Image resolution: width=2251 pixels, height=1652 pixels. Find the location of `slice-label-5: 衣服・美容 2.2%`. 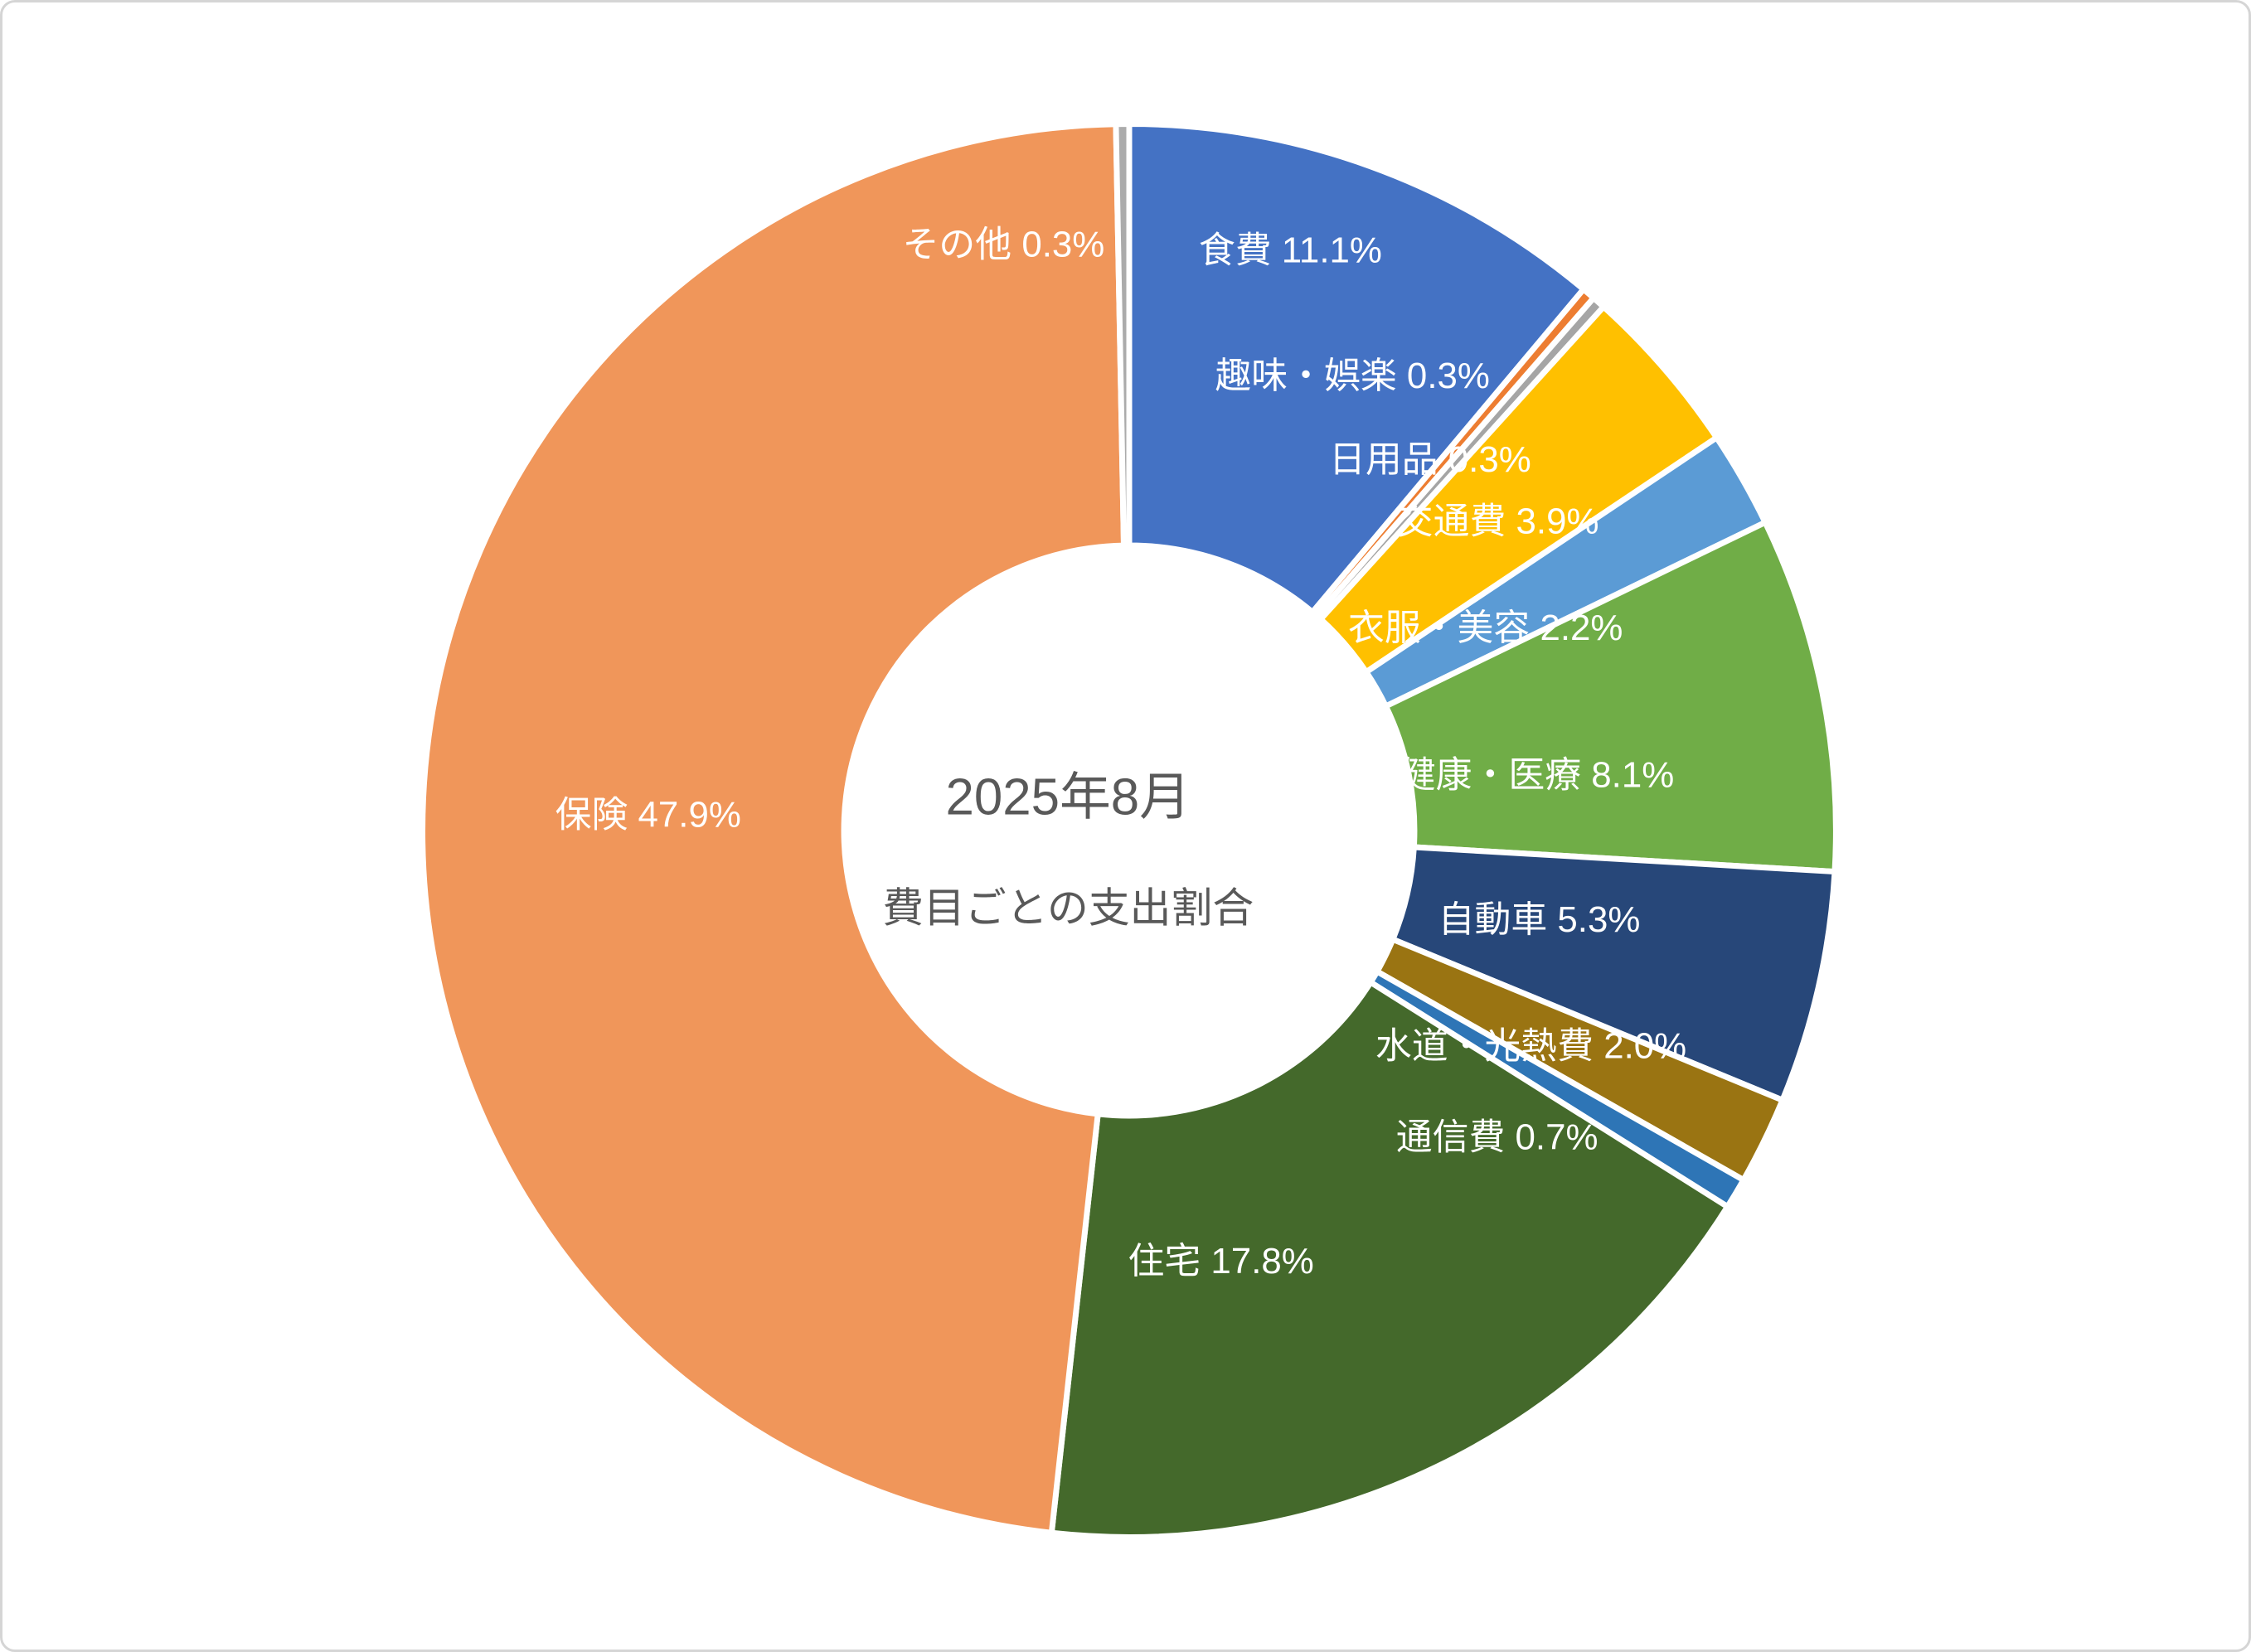

slice-label-5: 衣服・美容 2.2% is located at coordinates (1485, 628).